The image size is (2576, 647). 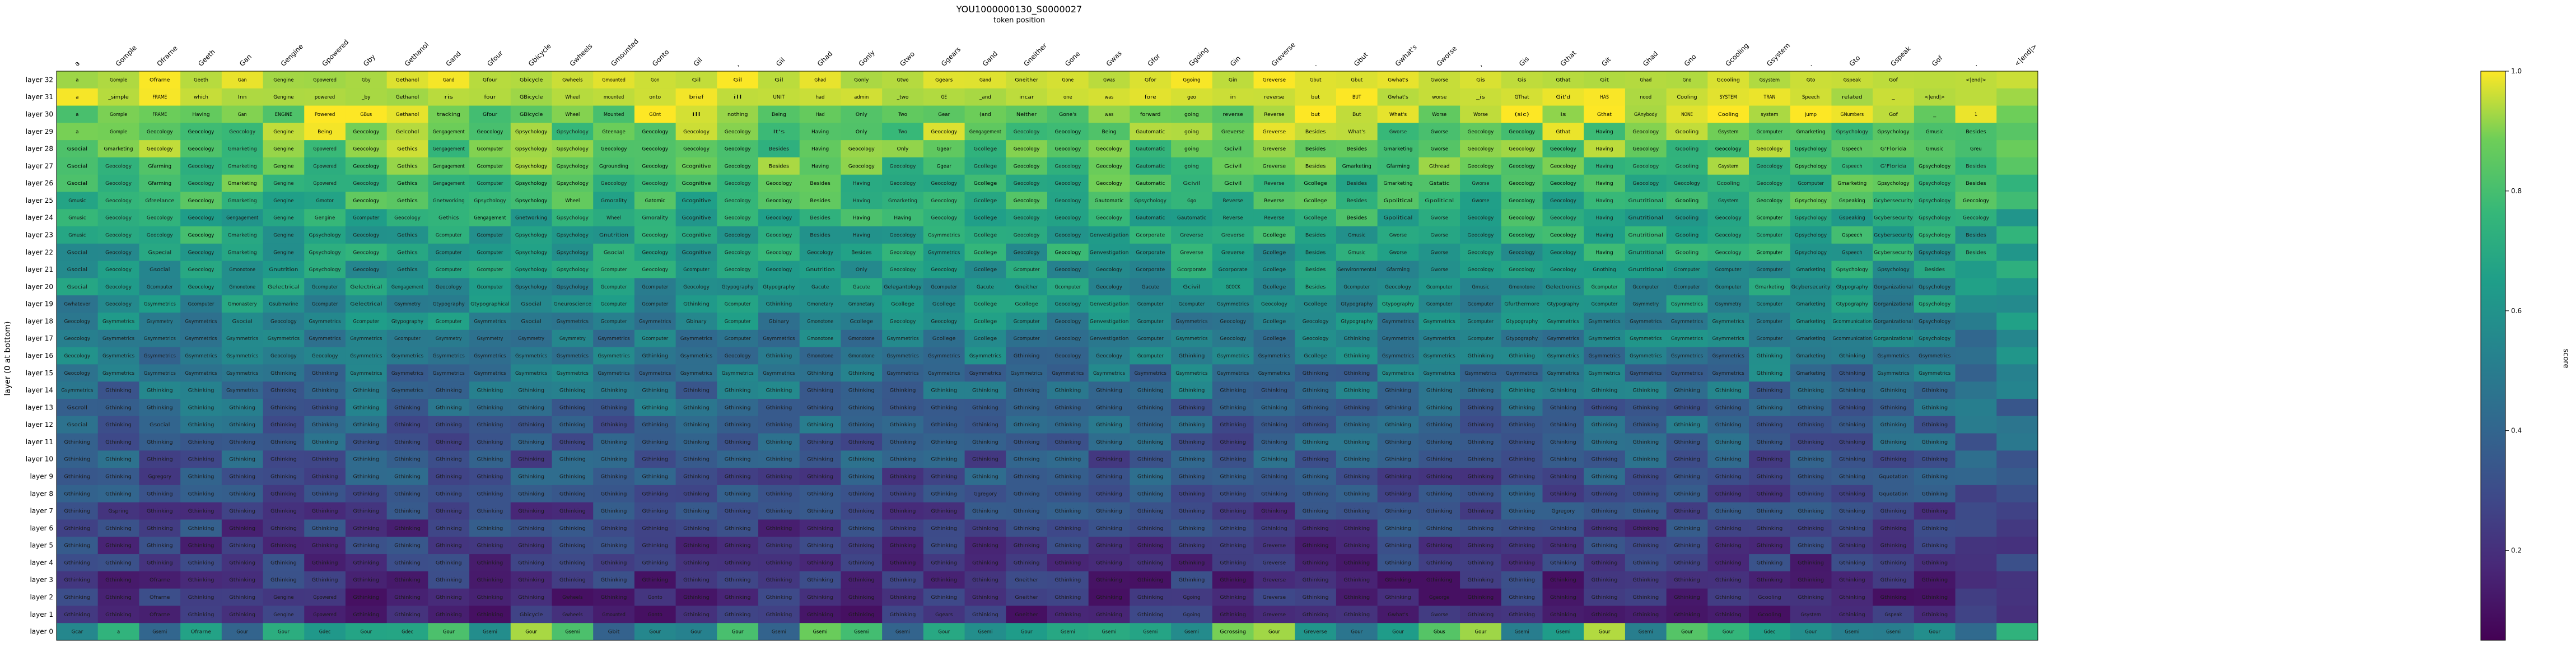 What do you see at coordinates (2493, 356) in the screenshot?
I see `colorbar-gradient` at bounding box center [2493, 356].